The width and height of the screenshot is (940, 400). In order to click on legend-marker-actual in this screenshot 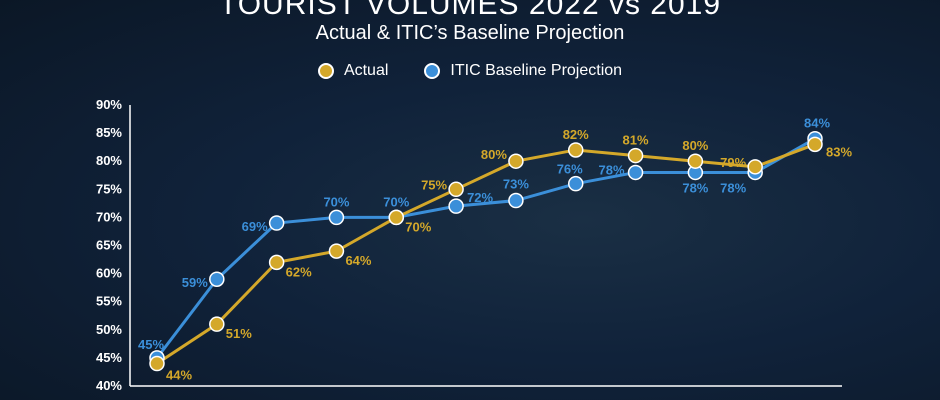, I will do `click(325, 71)`.